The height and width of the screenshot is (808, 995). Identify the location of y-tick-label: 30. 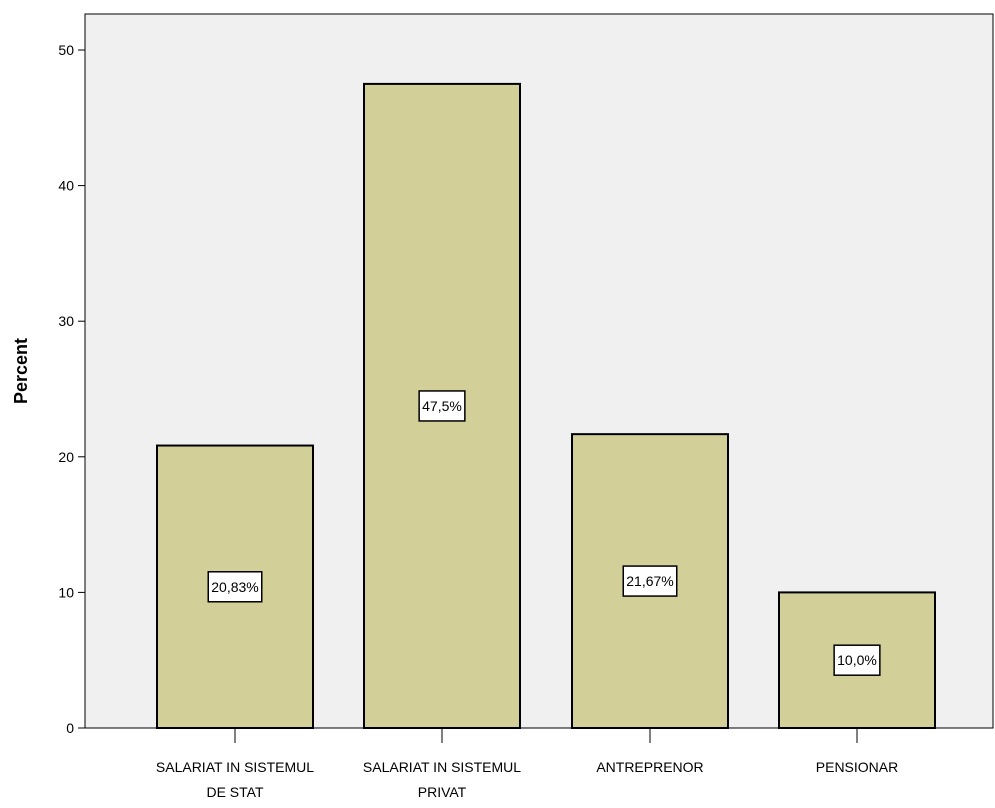
(66, 321).